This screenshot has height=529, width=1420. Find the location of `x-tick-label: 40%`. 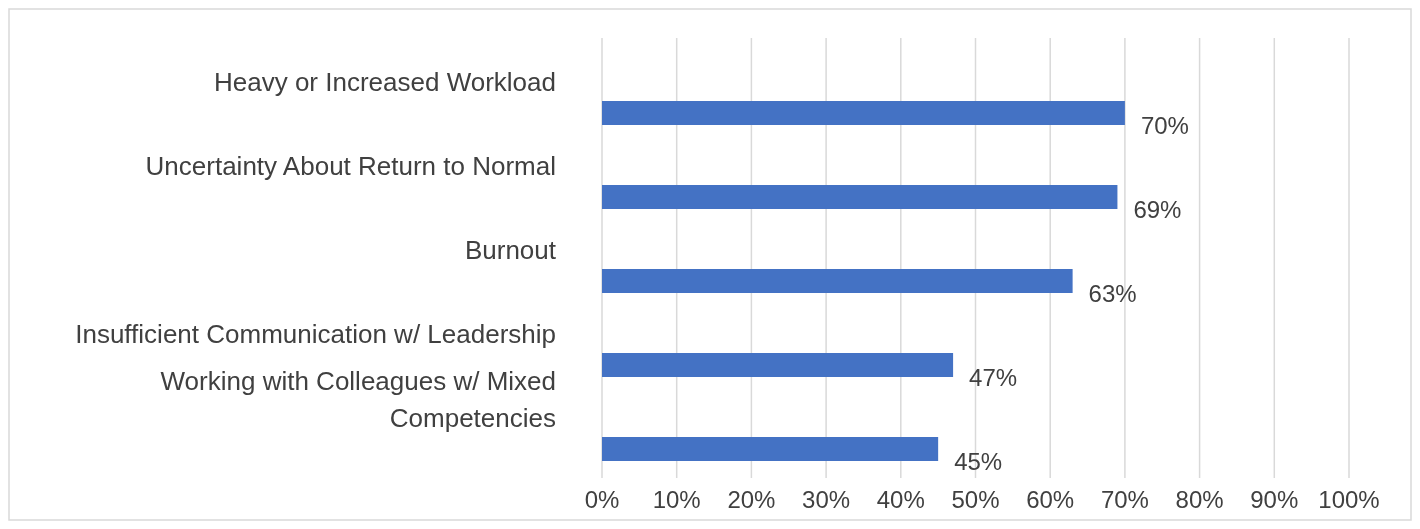

x-tick-label: 40% is located at coordinates (900, 499).